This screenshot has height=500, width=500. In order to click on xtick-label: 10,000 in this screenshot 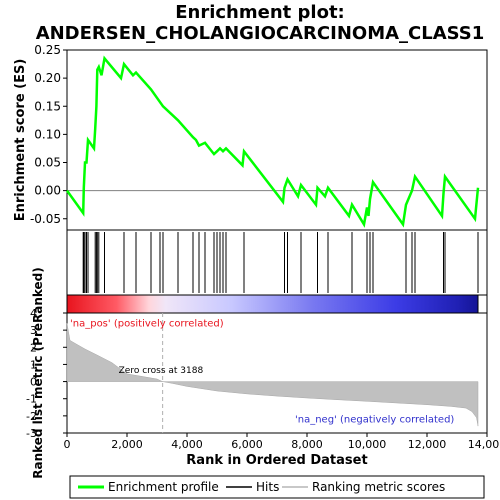, I will do `click(367, 444)`.